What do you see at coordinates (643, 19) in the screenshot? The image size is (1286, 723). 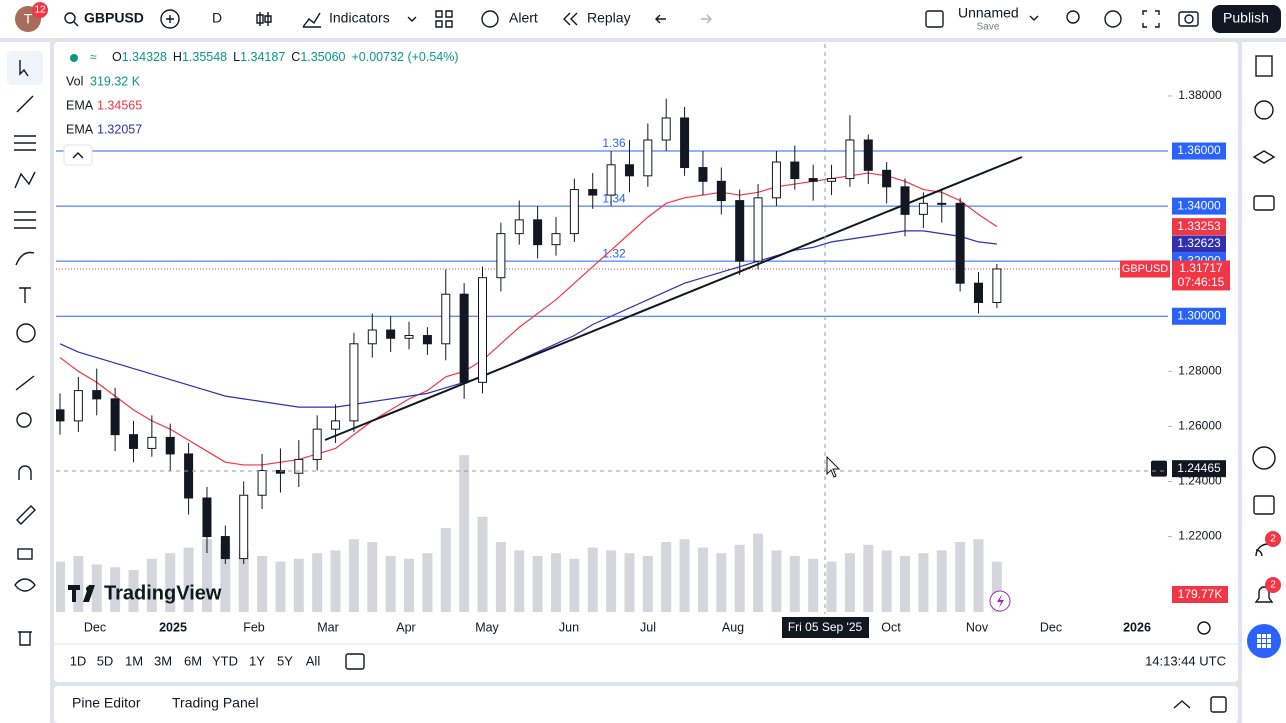 I see `top-bar` at bounding box center [643, 19].